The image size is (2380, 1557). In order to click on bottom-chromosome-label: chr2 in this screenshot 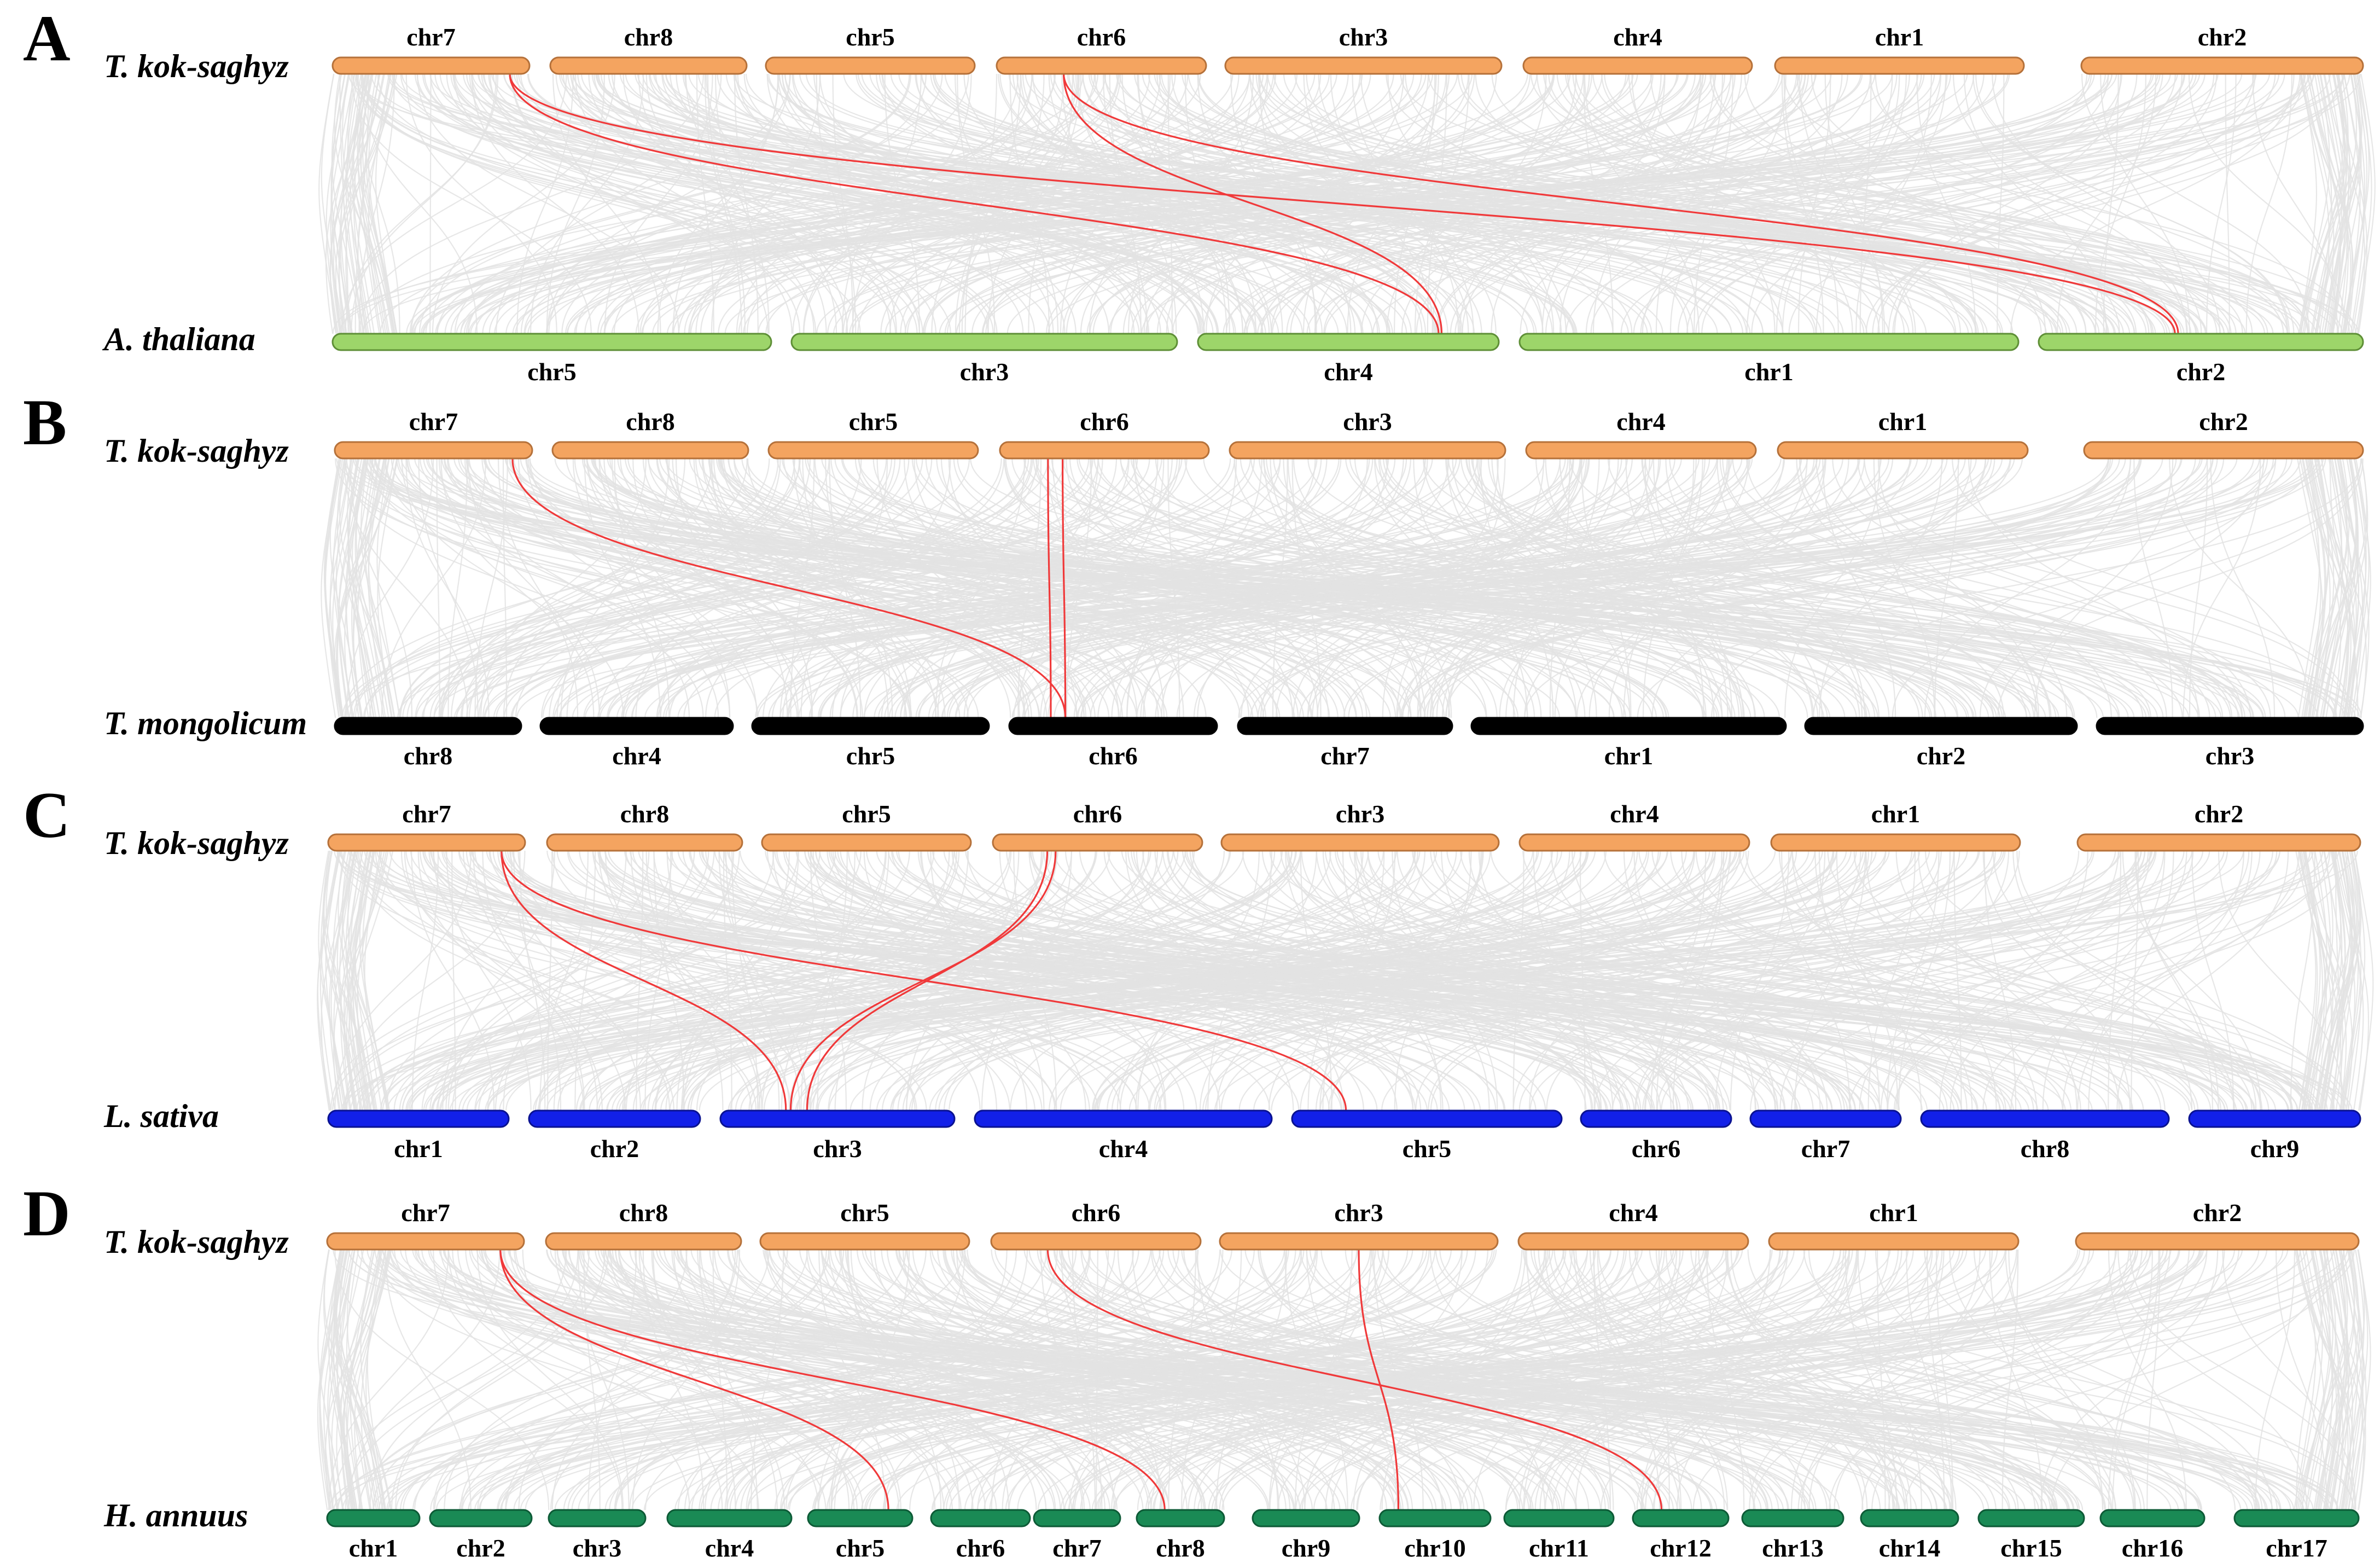, I will do `click(1941, 756)`.